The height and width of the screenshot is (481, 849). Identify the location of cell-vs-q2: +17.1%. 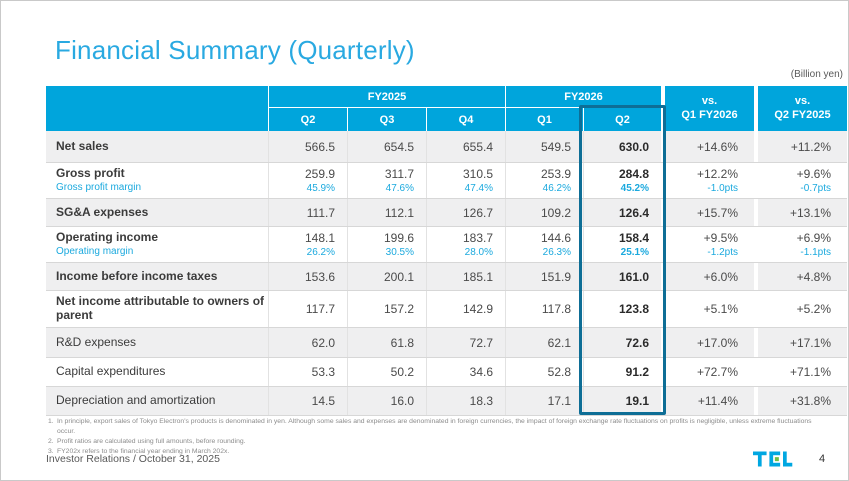
(810, 342).